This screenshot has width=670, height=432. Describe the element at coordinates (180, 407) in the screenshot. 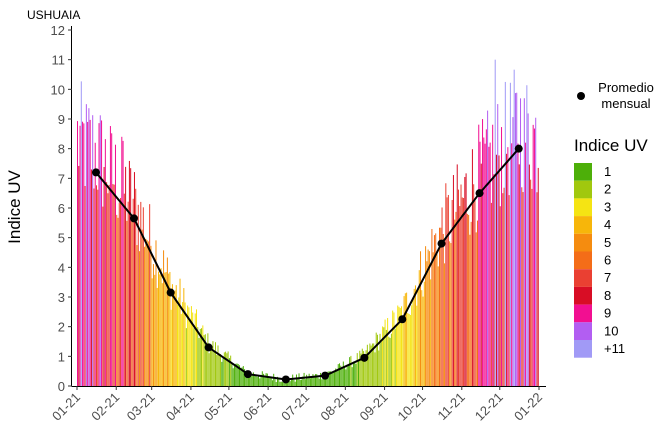

I see `x-tick-label: 04-21` at that location.